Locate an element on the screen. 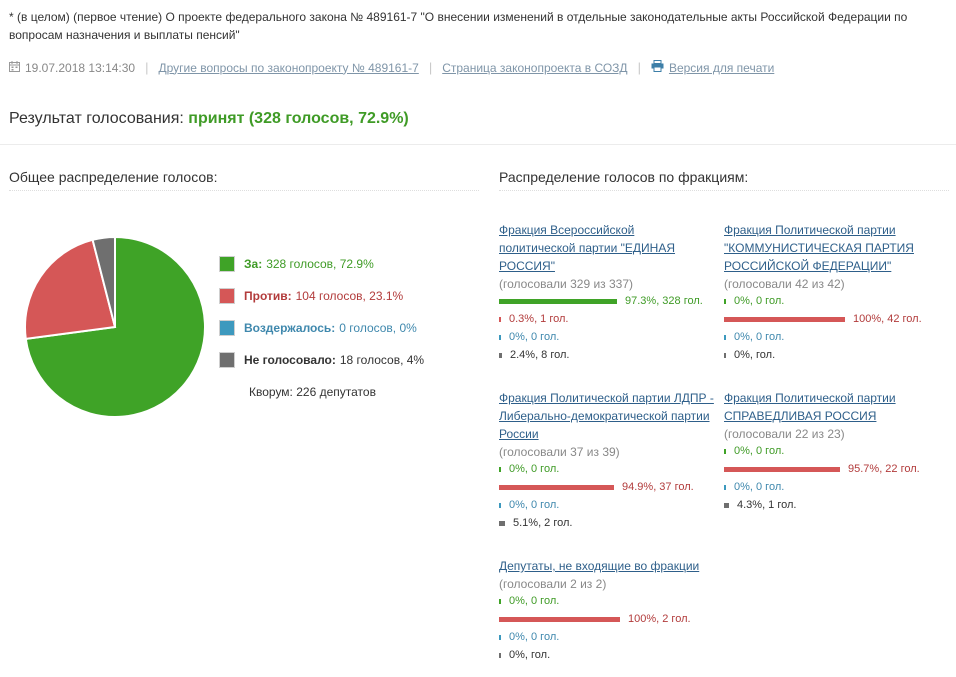 The height and width of the screenshot is (677, 956). sozd-page-link: Страница законопроекта в СОЗД is located at coordinates (535, 67).